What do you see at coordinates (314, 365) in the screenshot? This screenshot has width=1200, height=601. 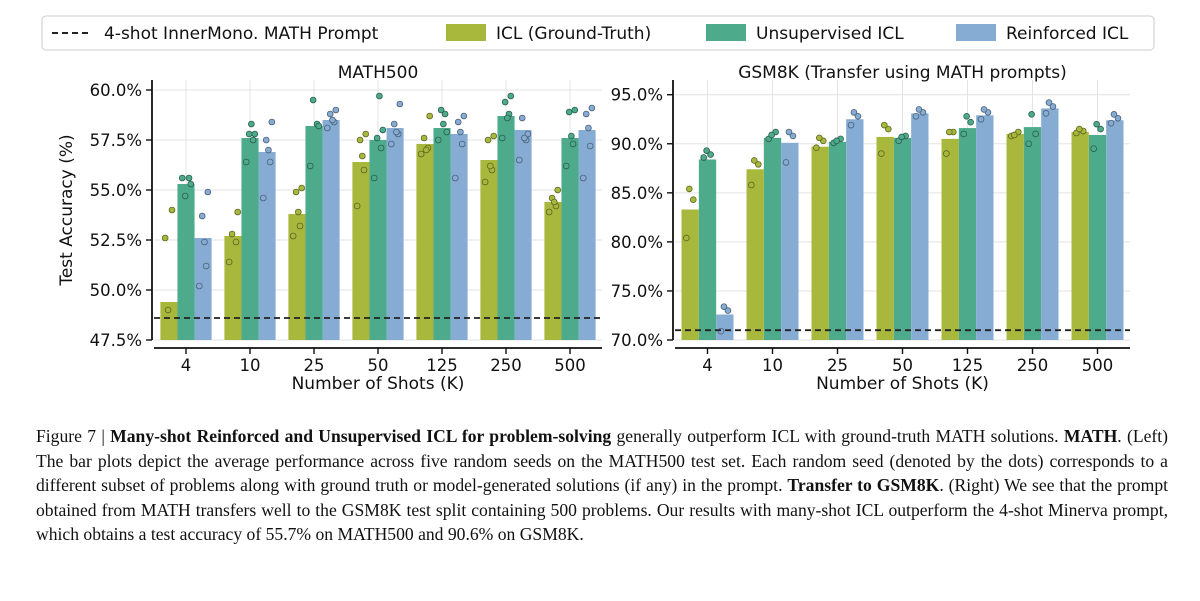 I see `x-tick-label: 25` at bounding box center [314, 365].